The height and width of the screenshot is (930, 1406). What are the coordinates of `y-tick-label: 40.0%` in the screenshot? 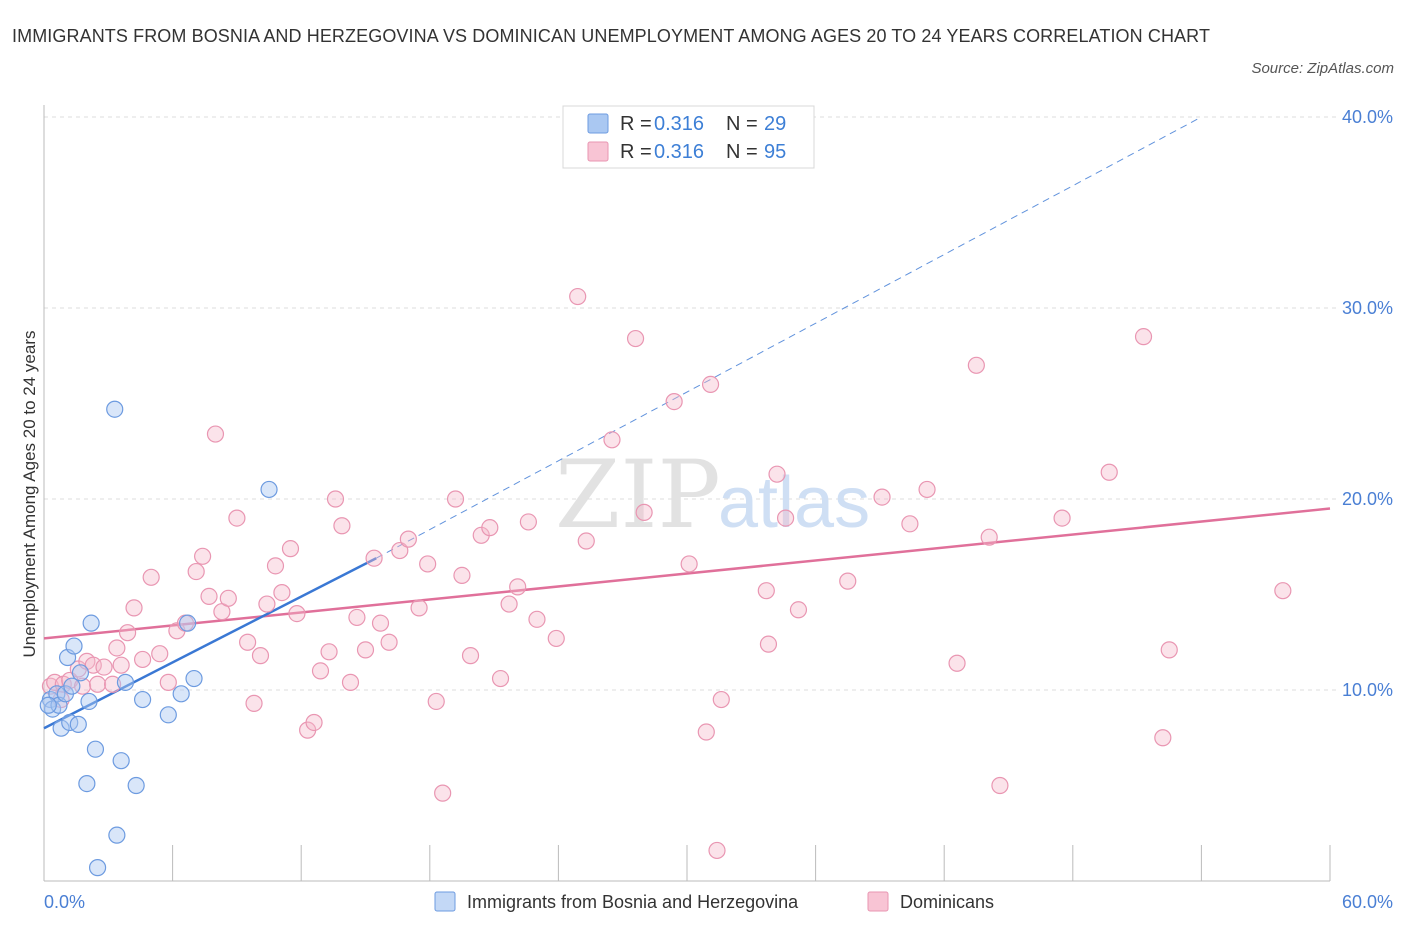 It's located at (1367, 117).